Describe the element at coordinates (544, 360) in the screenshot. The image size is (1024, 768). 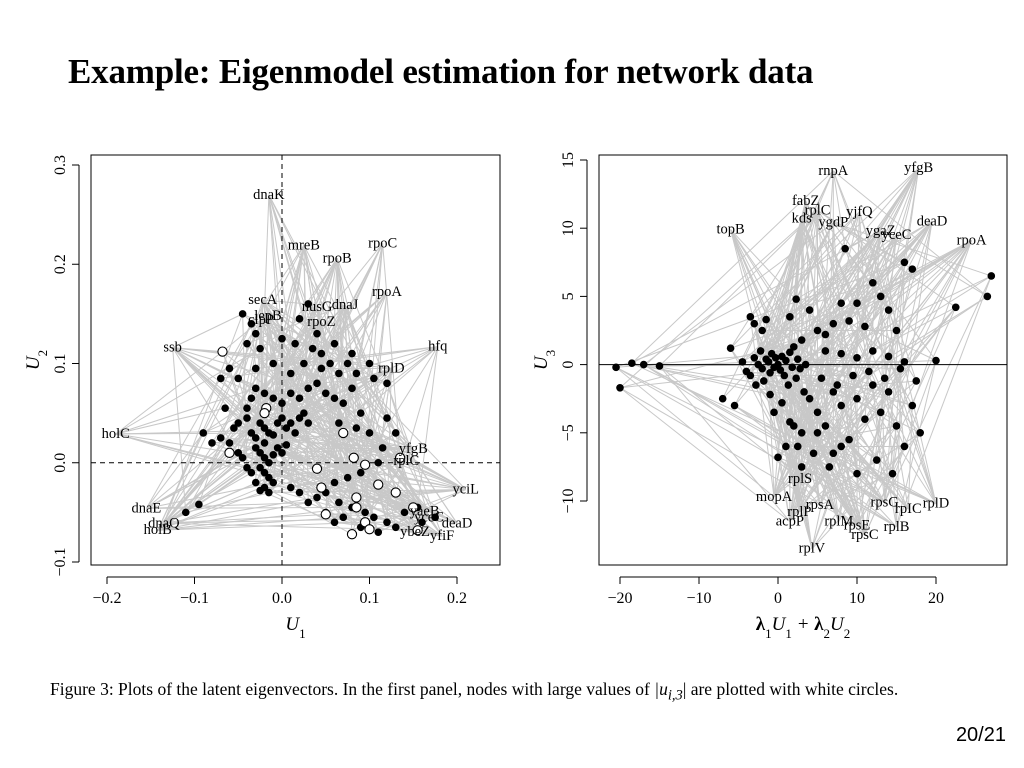
I see `y-axis-label: U3` at that location.